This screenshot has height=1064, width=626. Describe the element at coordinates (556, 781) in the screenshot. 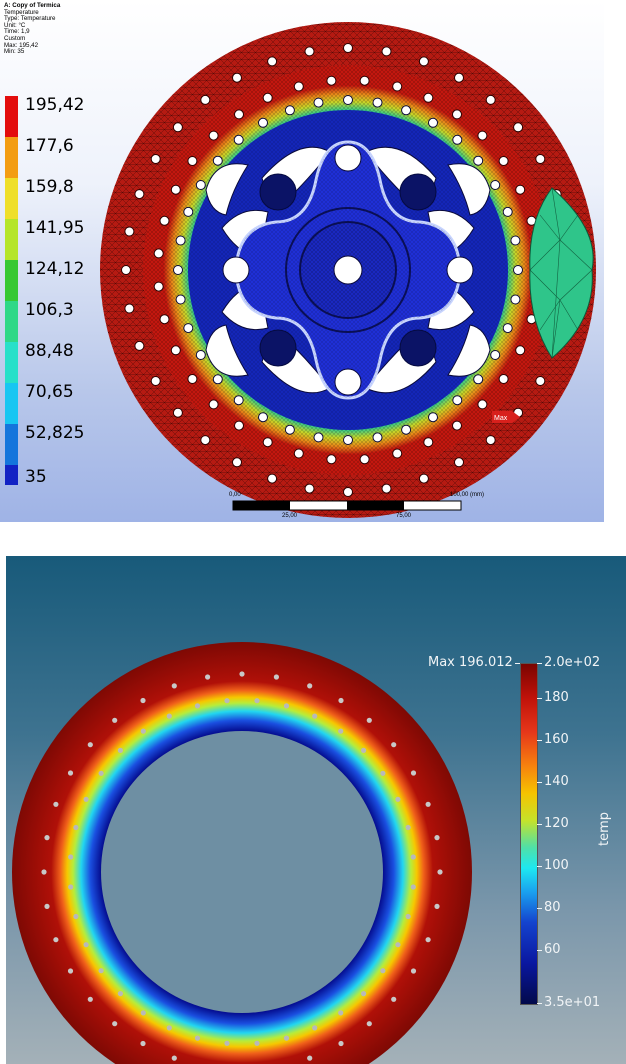

I see `colorbar-label: 140` at that location.